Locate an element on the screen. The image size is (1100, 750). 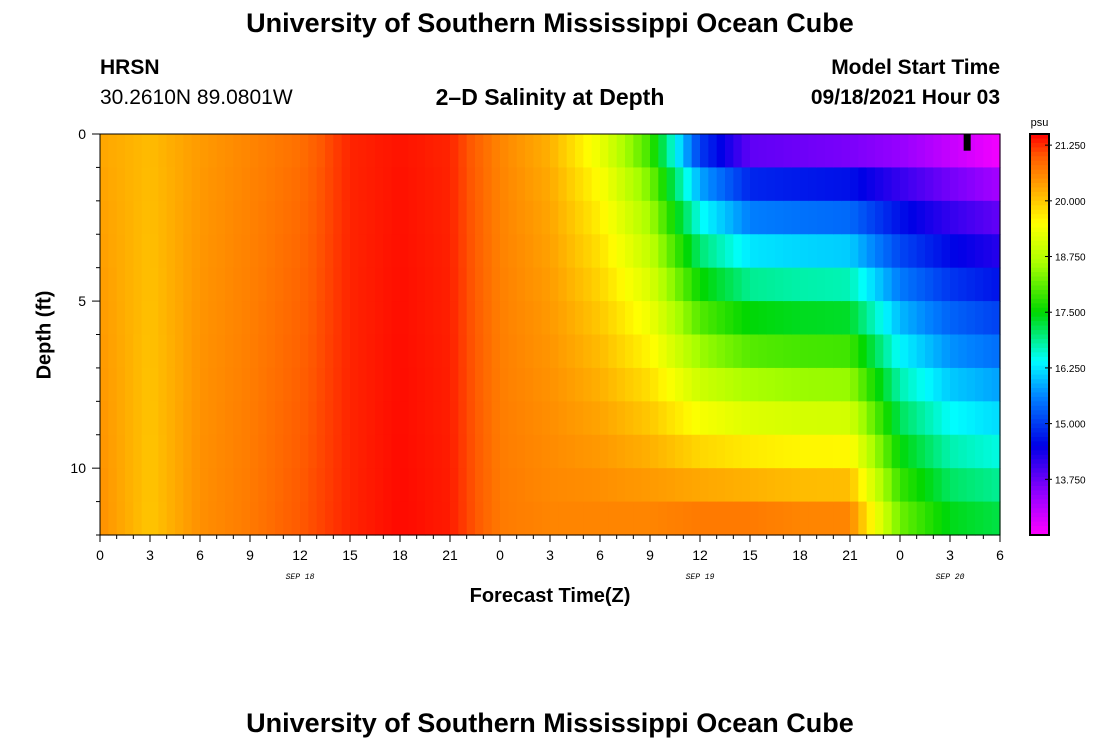
plot-title: 2–D Salinity at Depth is located at coordinates (550, 97).